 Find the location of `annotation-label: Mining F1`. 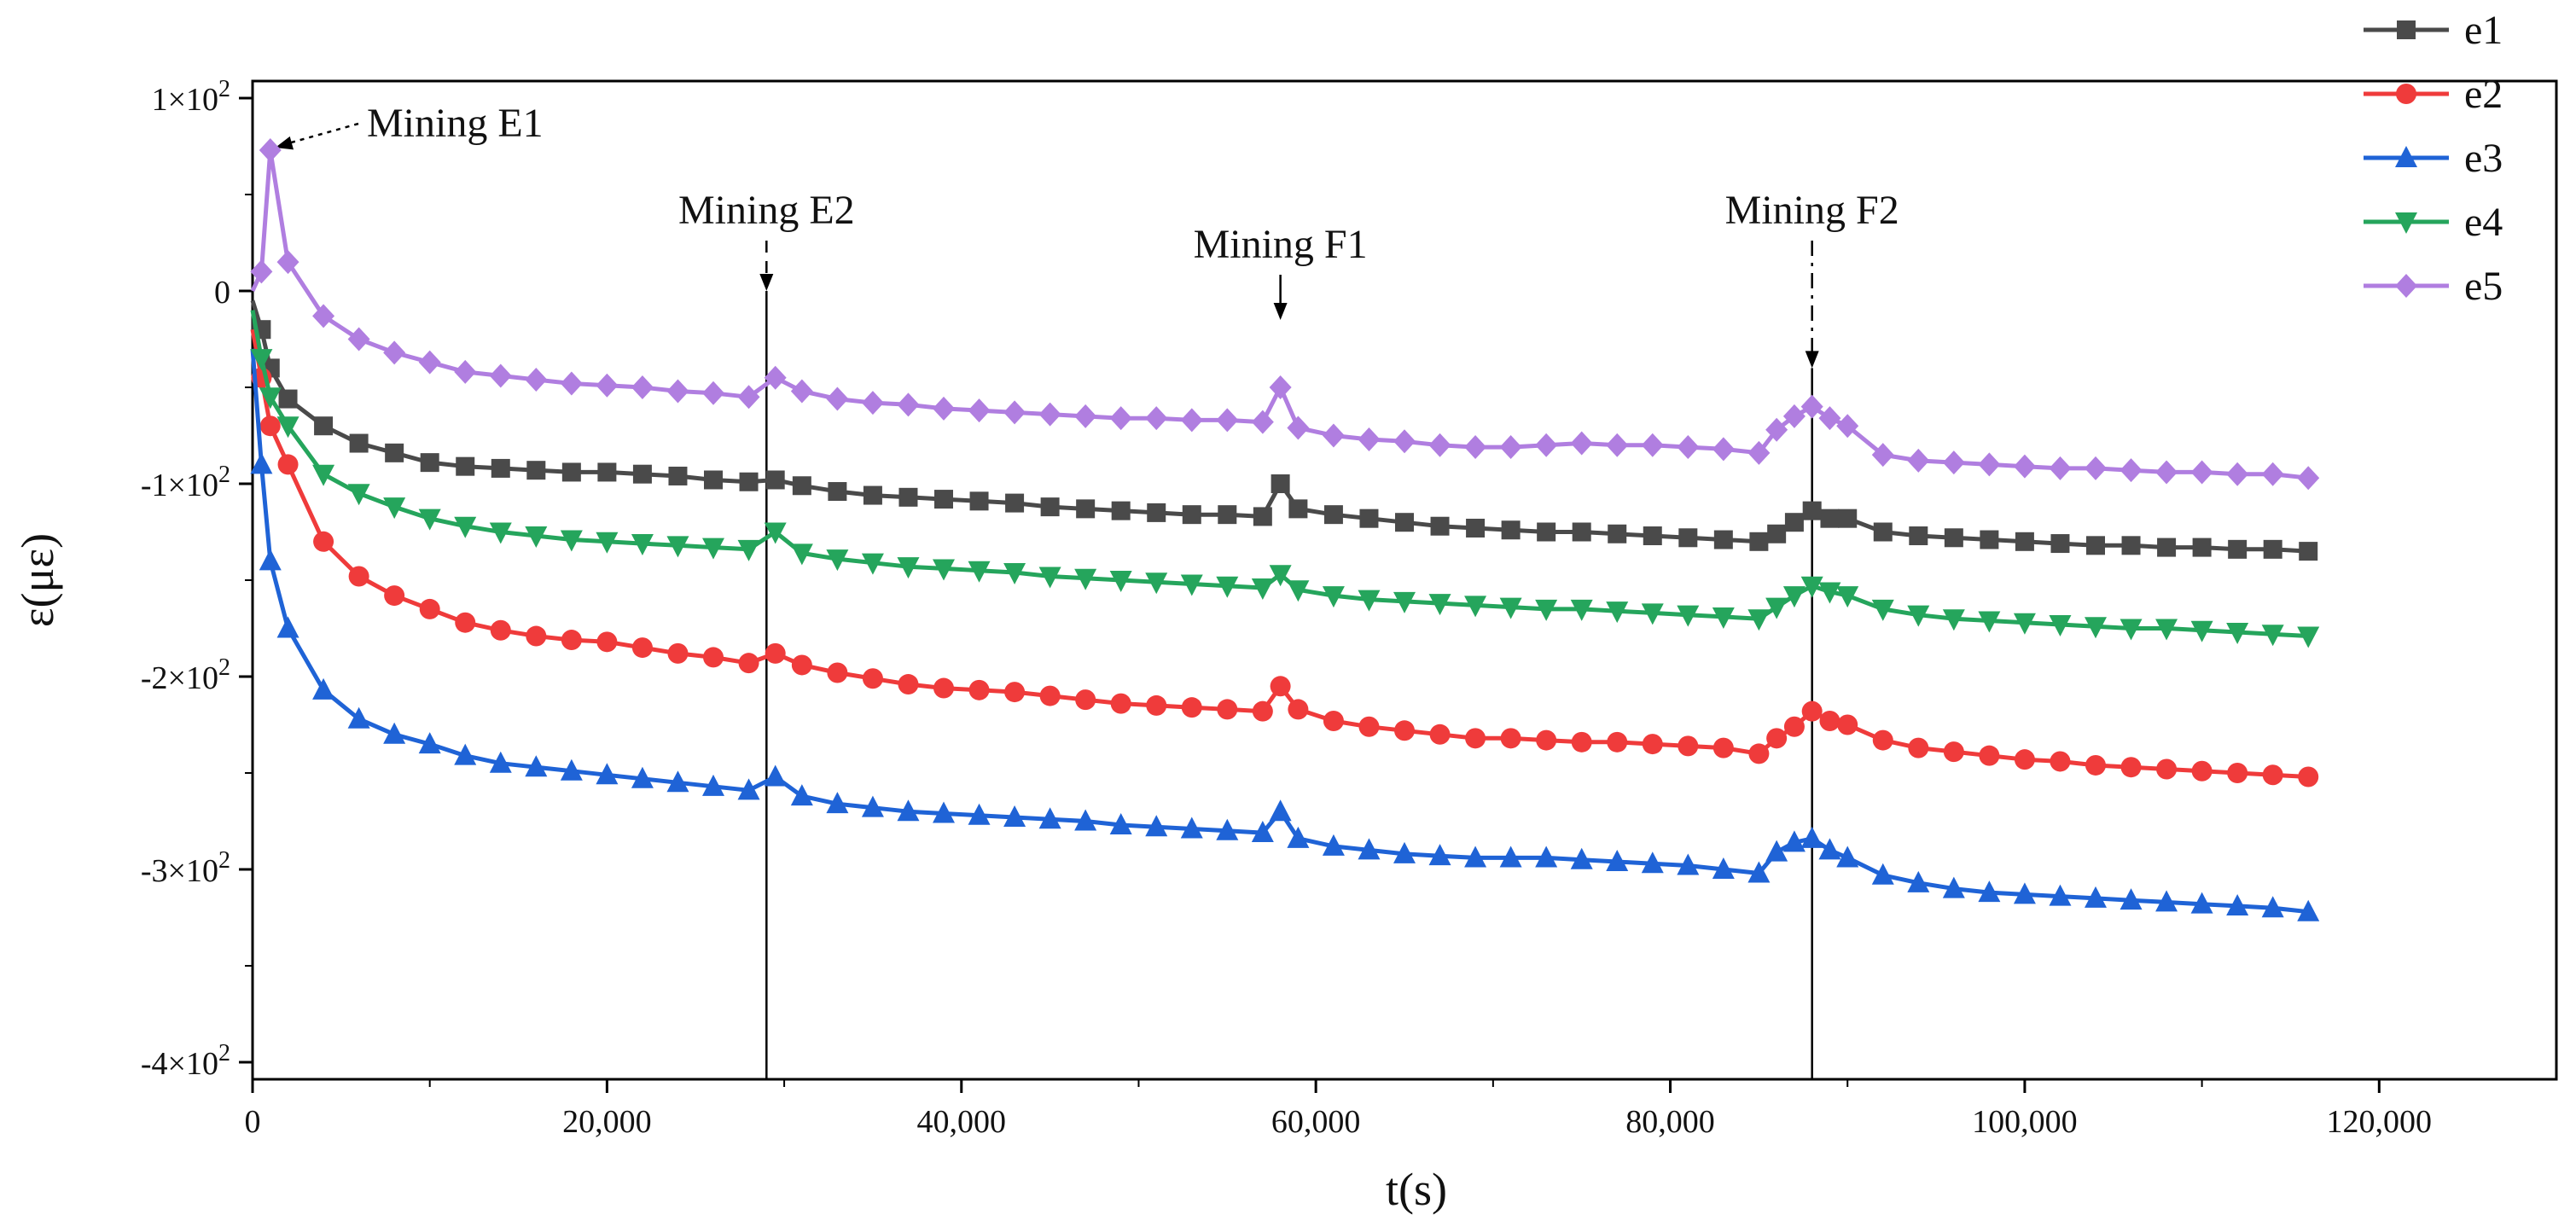

annotation-label: Mining F1 is located at coordinates (1281, 244).